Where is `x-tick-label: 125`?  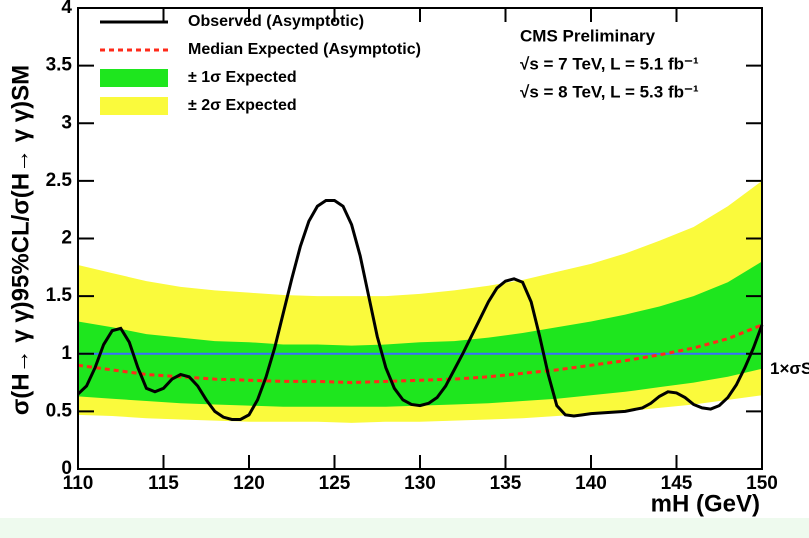 x-tick-label: 125 is located at coordinates (335, 483).